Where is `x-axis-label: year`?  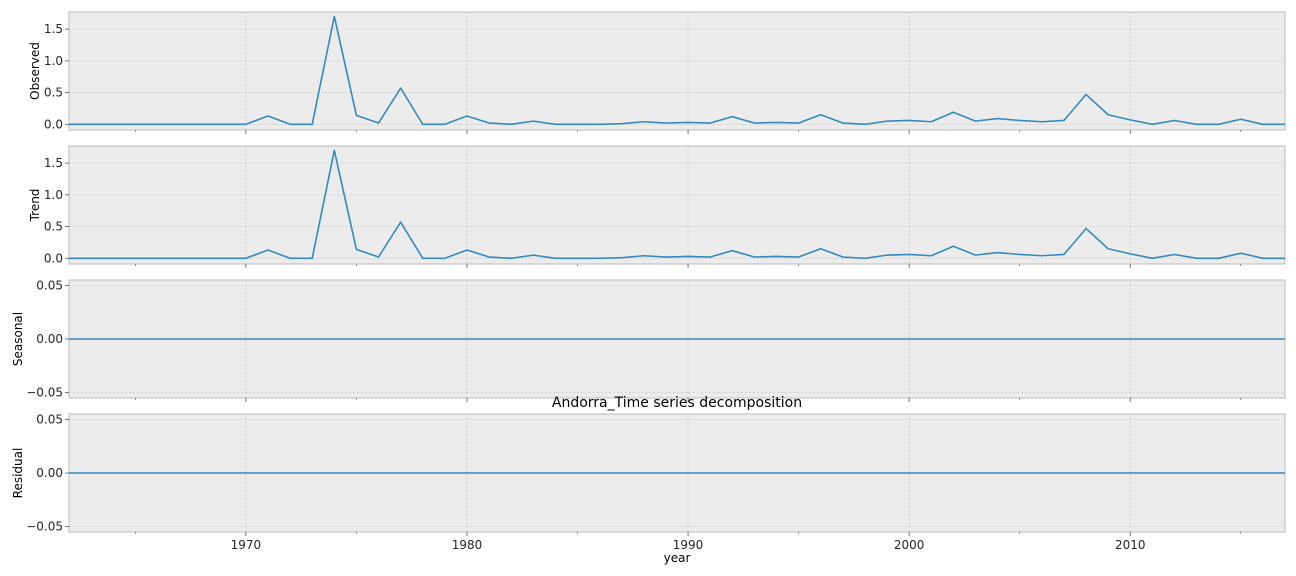 x-axis-label: year is located at coordinates (677, 558).